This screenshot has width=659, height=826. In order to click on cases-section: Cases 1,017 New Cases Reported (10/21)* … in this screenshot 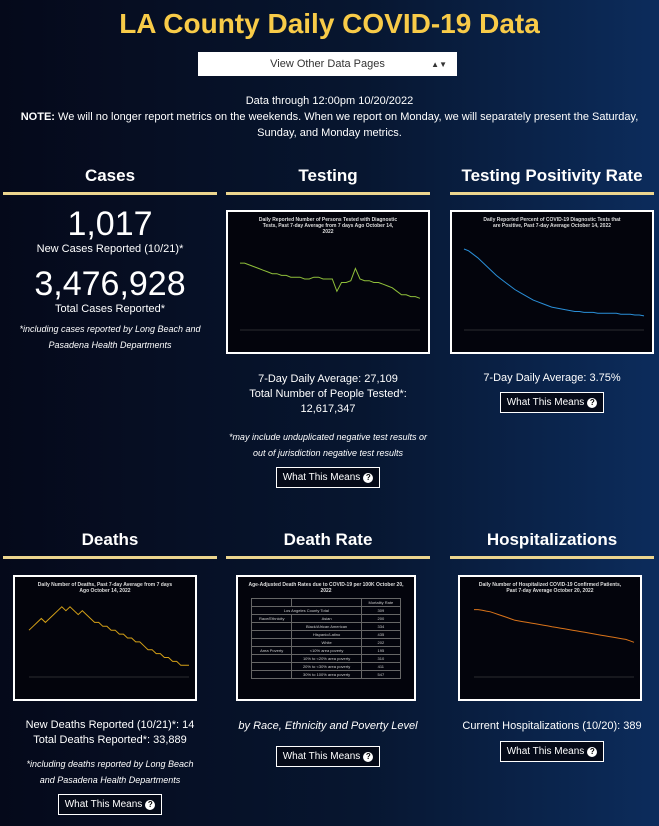, I will do `click(110, 259)`.